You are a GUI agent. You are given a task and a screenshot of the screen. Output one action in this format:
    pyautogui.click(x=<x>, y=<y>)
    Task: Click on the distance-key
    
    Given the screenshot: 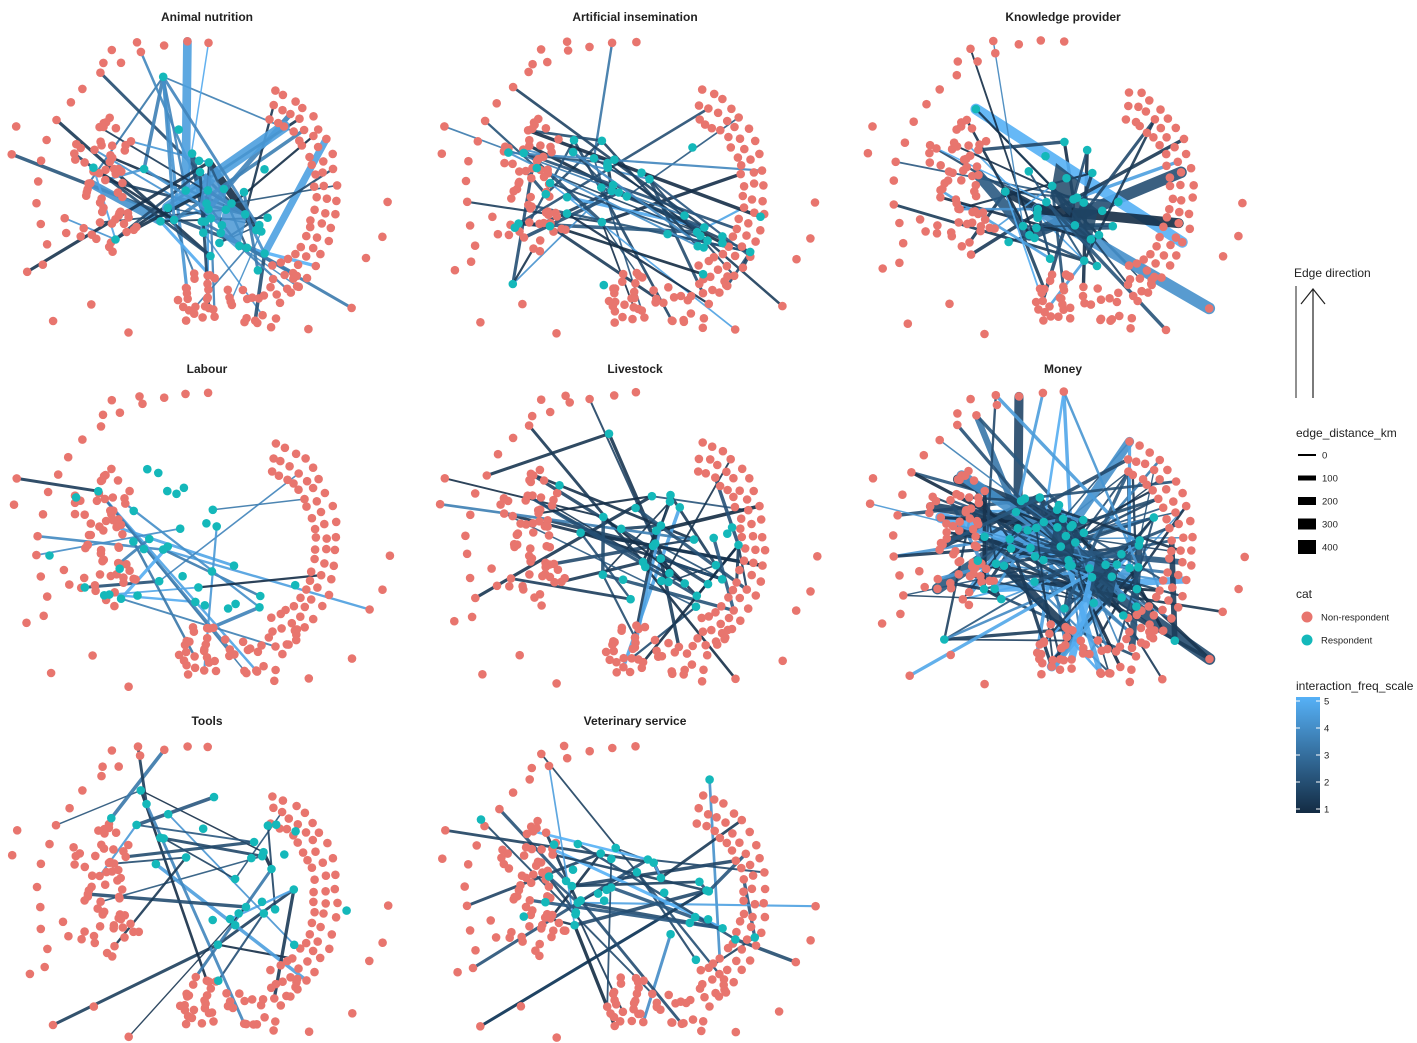 What is the action you would take?
    pyautogui.click(x=1307, y=478)
    